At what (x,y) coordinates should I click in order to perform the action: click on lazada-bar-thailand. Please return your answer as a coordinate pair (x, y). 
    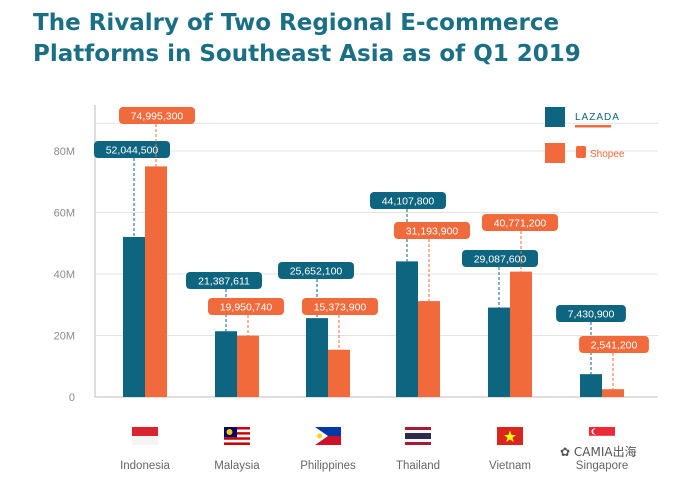
    Looking at the image, I should click on (407, 329).